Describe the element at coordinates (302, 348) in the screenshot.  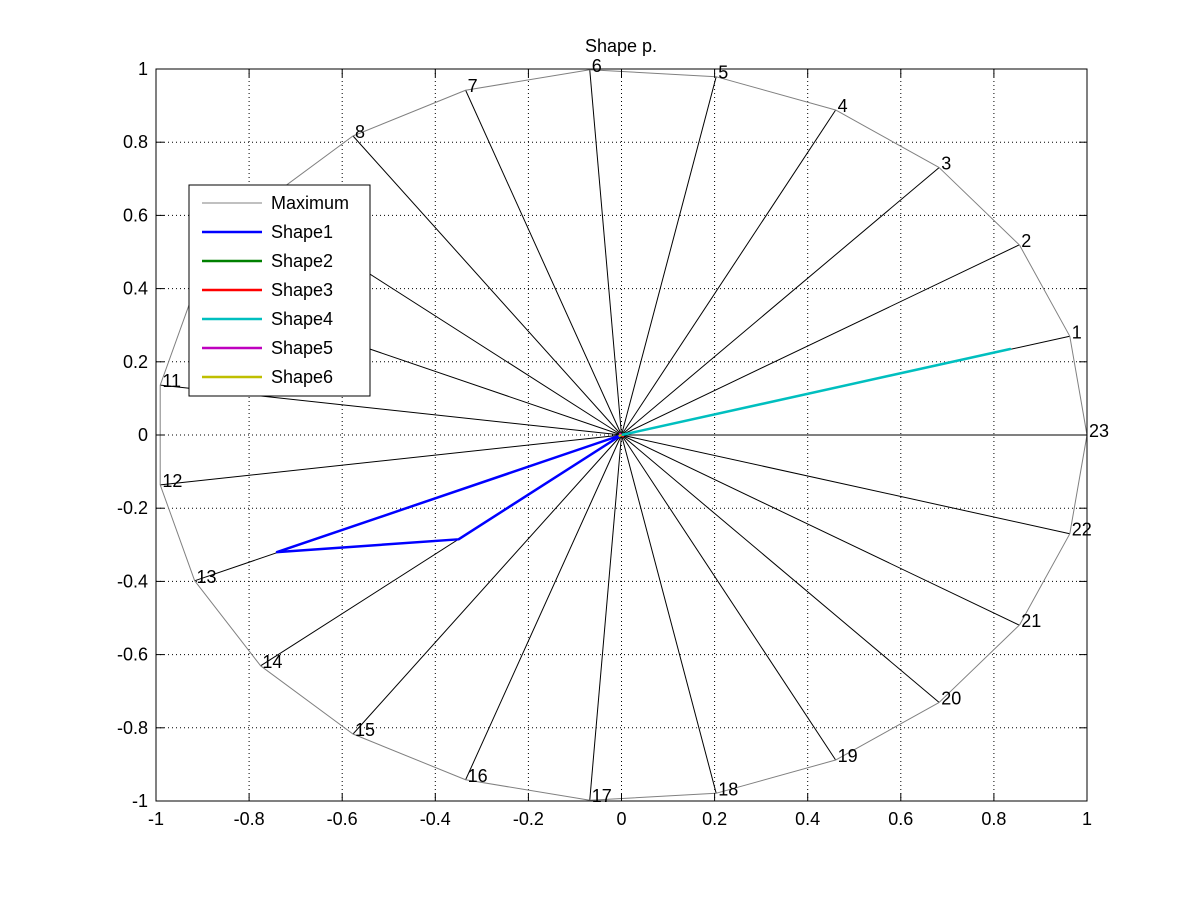
I see `legend-label: Shape5` at that location.